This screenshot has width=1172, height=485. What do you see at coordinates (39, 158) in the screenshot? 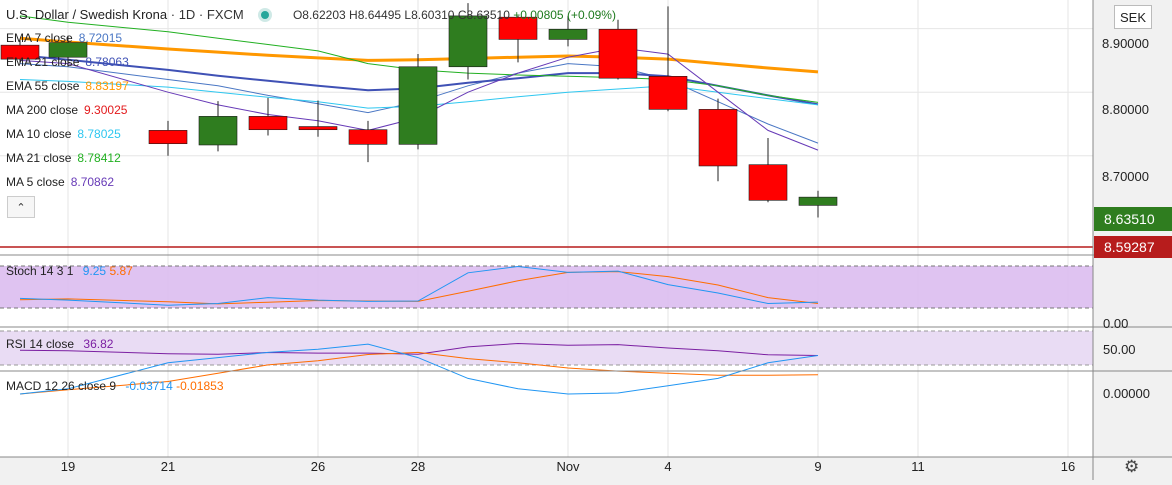
I see `indicator-label: MA 21 close` at bounding box center [39, 158].